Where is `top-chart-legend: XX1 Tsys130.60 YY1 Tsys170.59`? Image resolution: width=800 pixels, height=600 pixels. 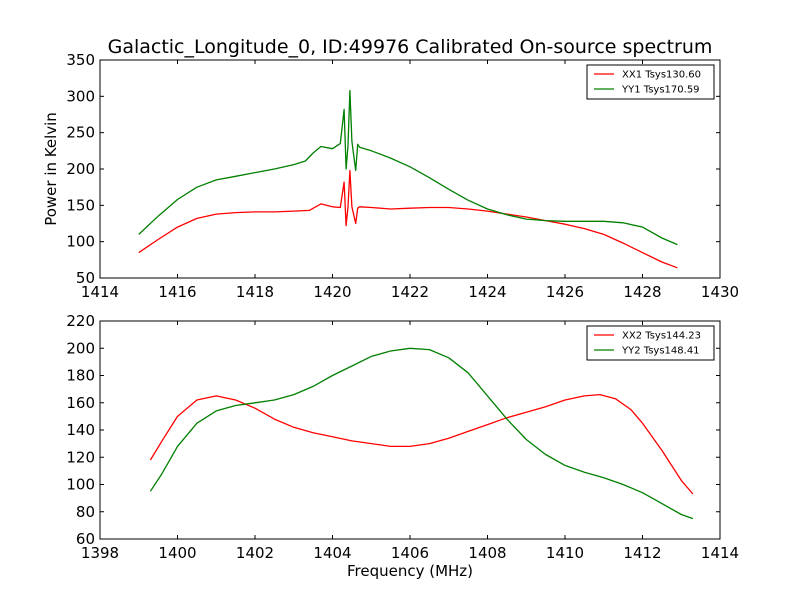
top-chart-legend: XX1 Tsys130.60 YY1 Tsys170.59 is located at coordinates (650, 82).